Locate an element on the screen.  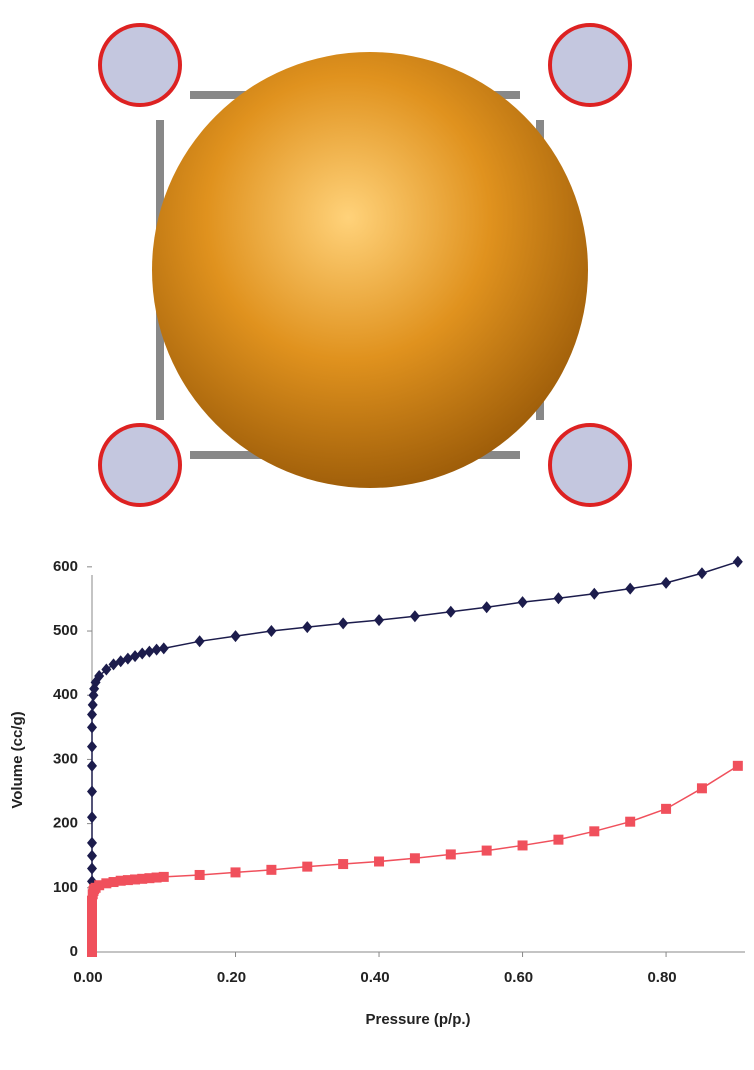
x-tick-label: 0.00 is located at coordinates (87, 977).